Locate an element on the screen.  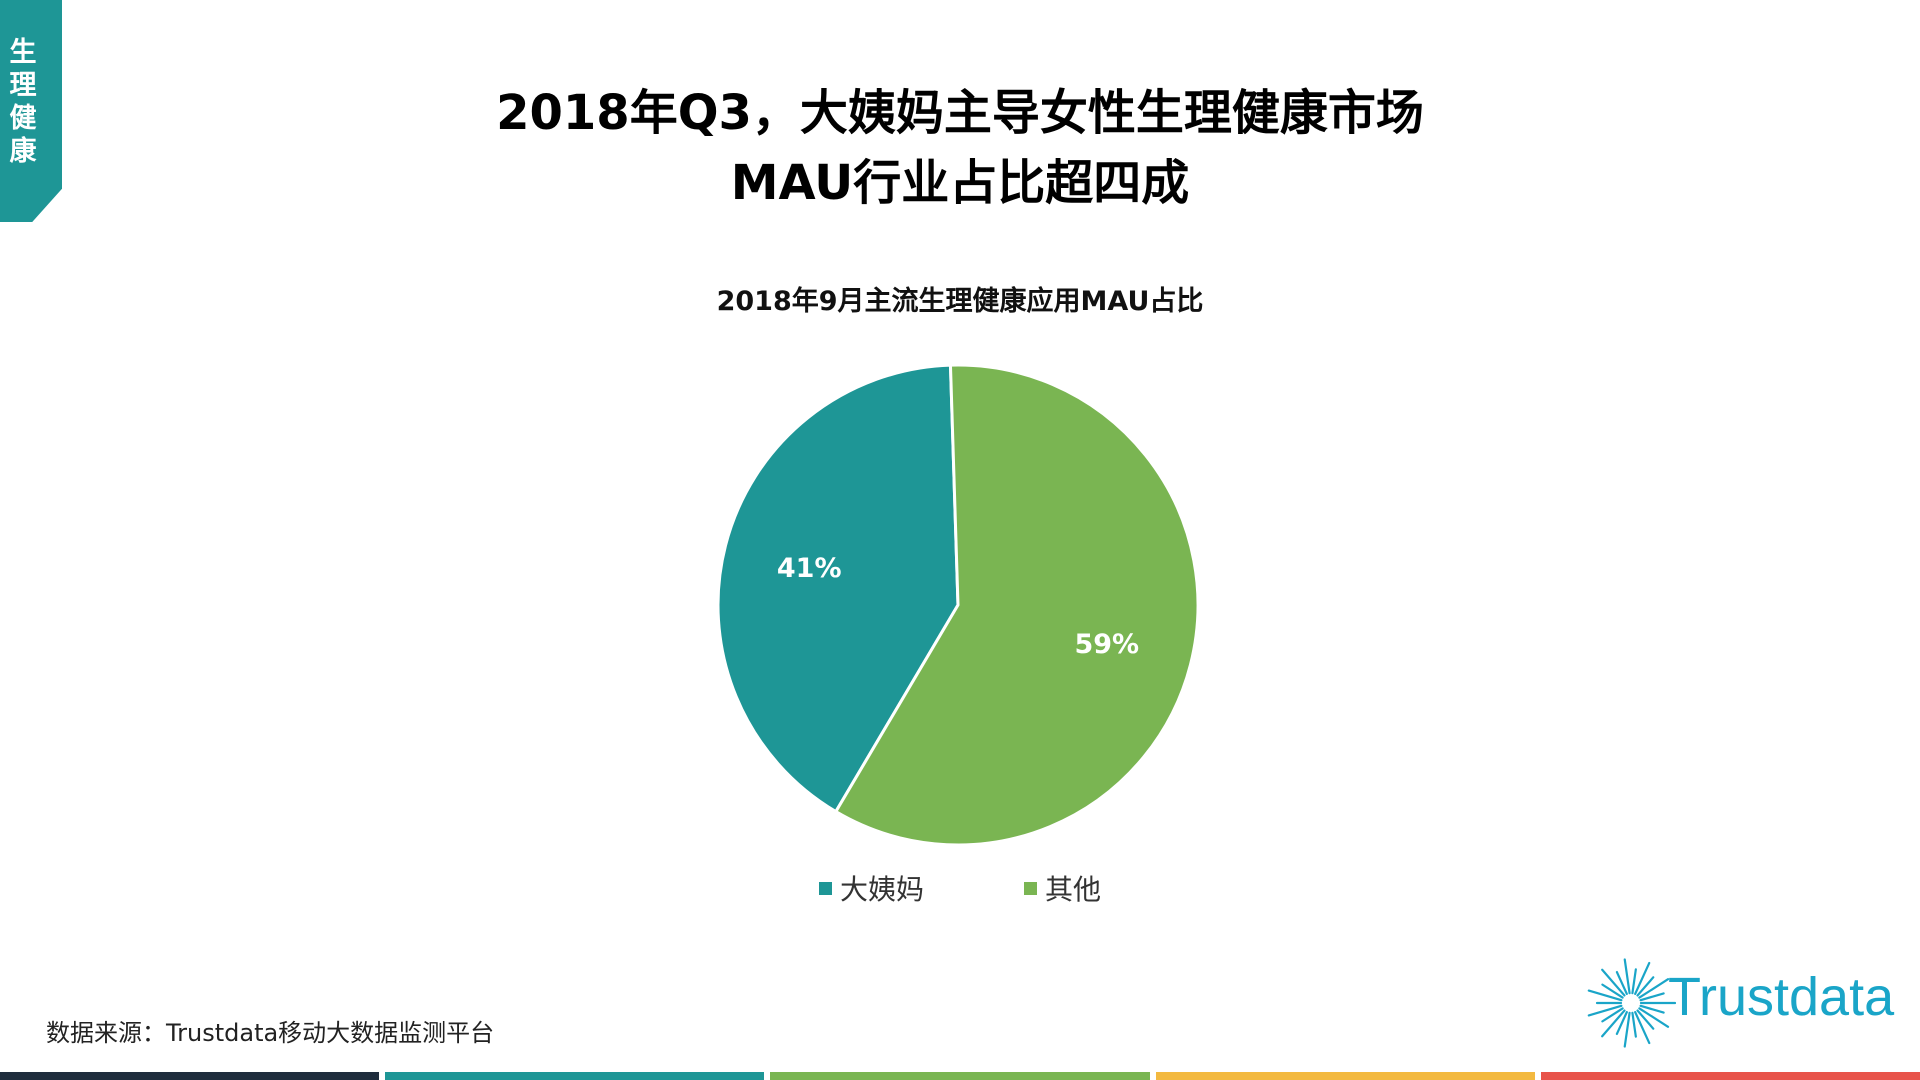
page-title: 2018年Q3，大姨妈主导女性生理健康市场 MAU行业占比超四成 is located at coordinates (960, 148).